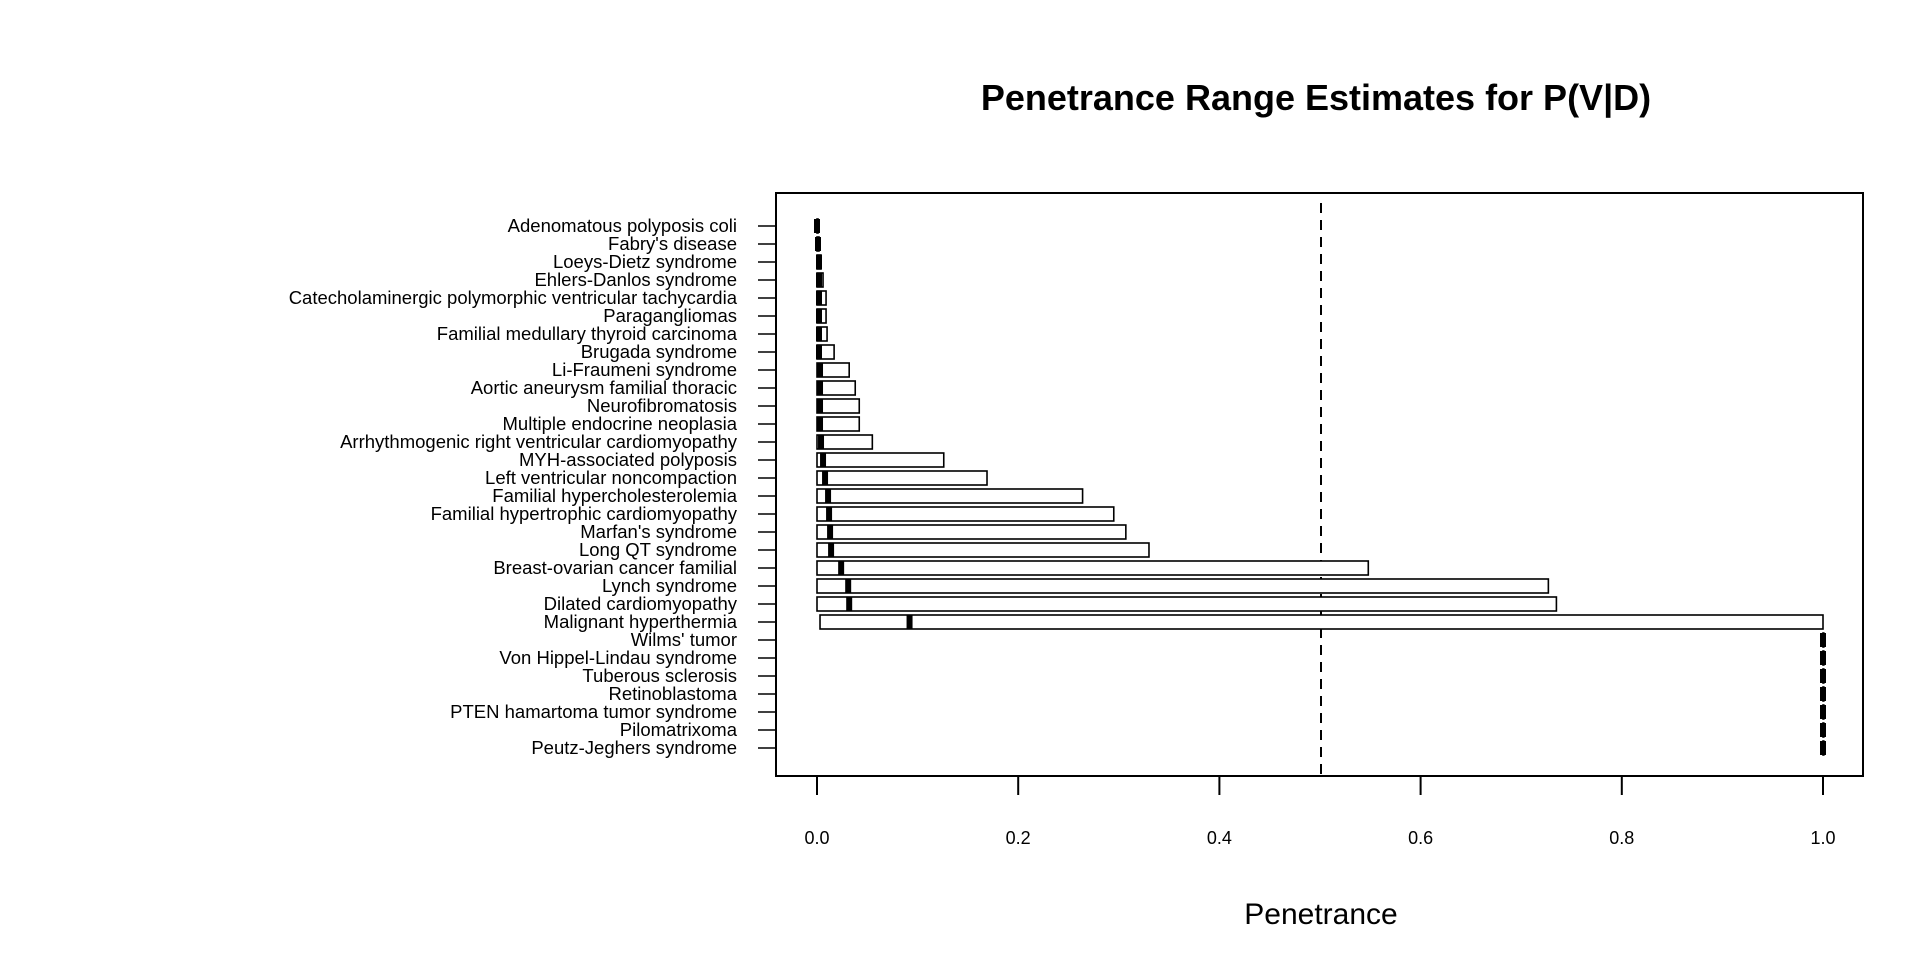 This screenshot has width=1920, height=960. I want to click on category-label: Left ventricular noncompaction, so click(611, 477).